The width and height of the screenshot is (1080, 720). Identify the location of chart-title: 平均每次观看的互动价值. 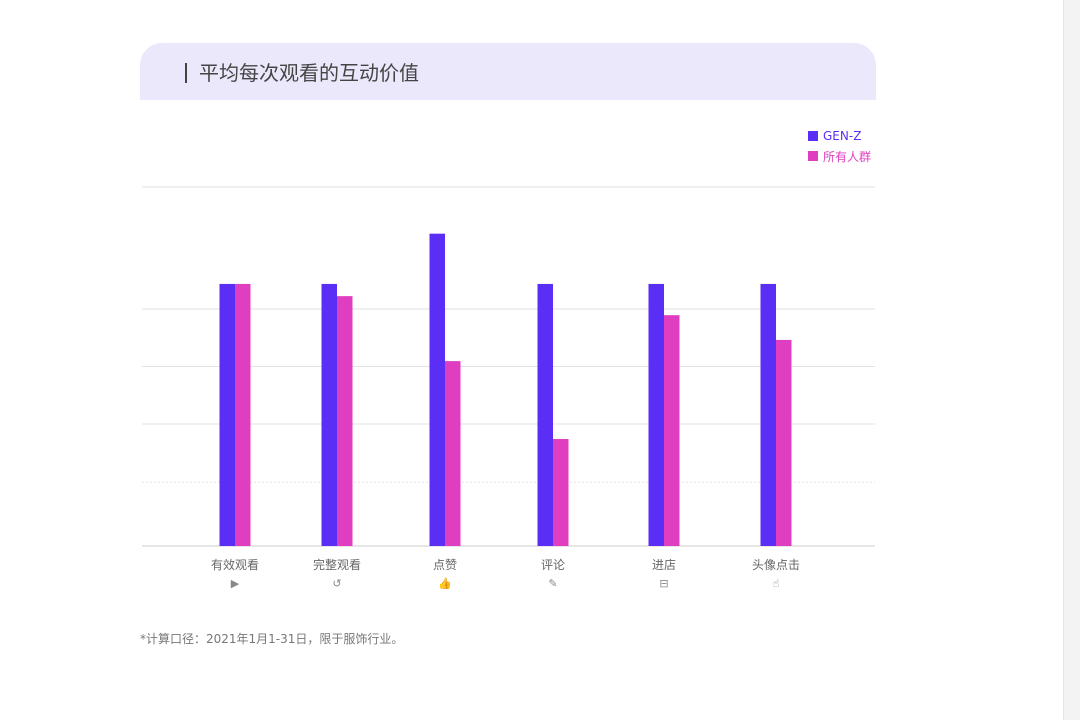
(302, 71).